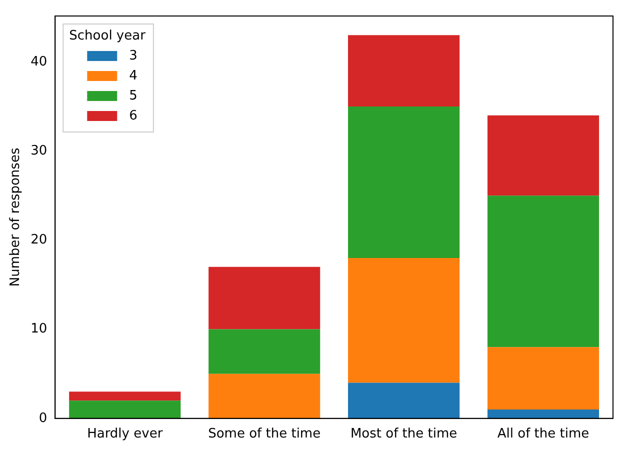 The height and width of the screenshot is (449, 623). I want to click on x-tick-label: Some of the time, so click(264, 434).